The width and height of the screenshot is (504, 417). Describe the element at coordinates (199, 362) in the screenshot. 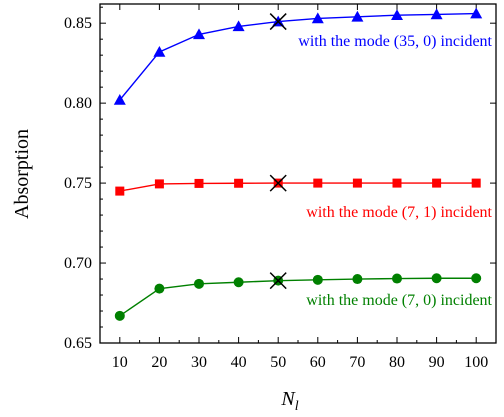

I see `x-tick-label: 30` at that location.